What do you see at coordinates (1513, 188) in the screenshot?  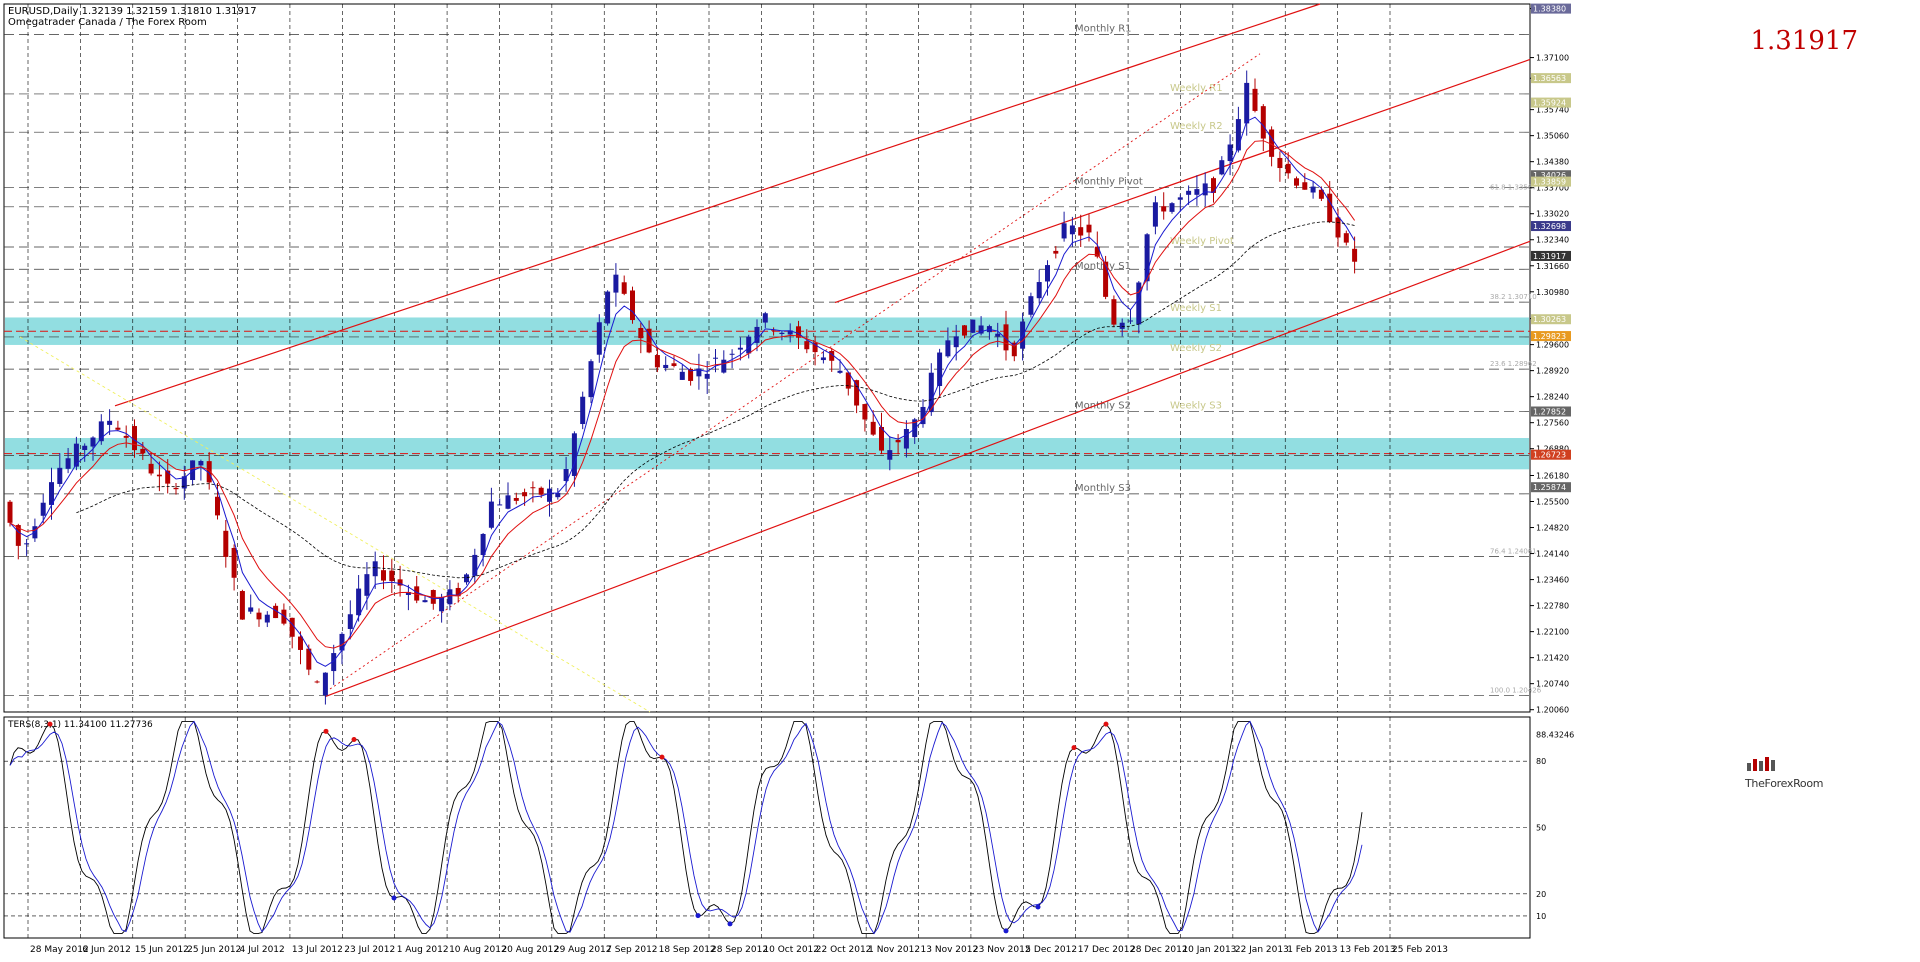 I see `fib-label: 61.8 1.33567` at bounding box center [1513, 188].